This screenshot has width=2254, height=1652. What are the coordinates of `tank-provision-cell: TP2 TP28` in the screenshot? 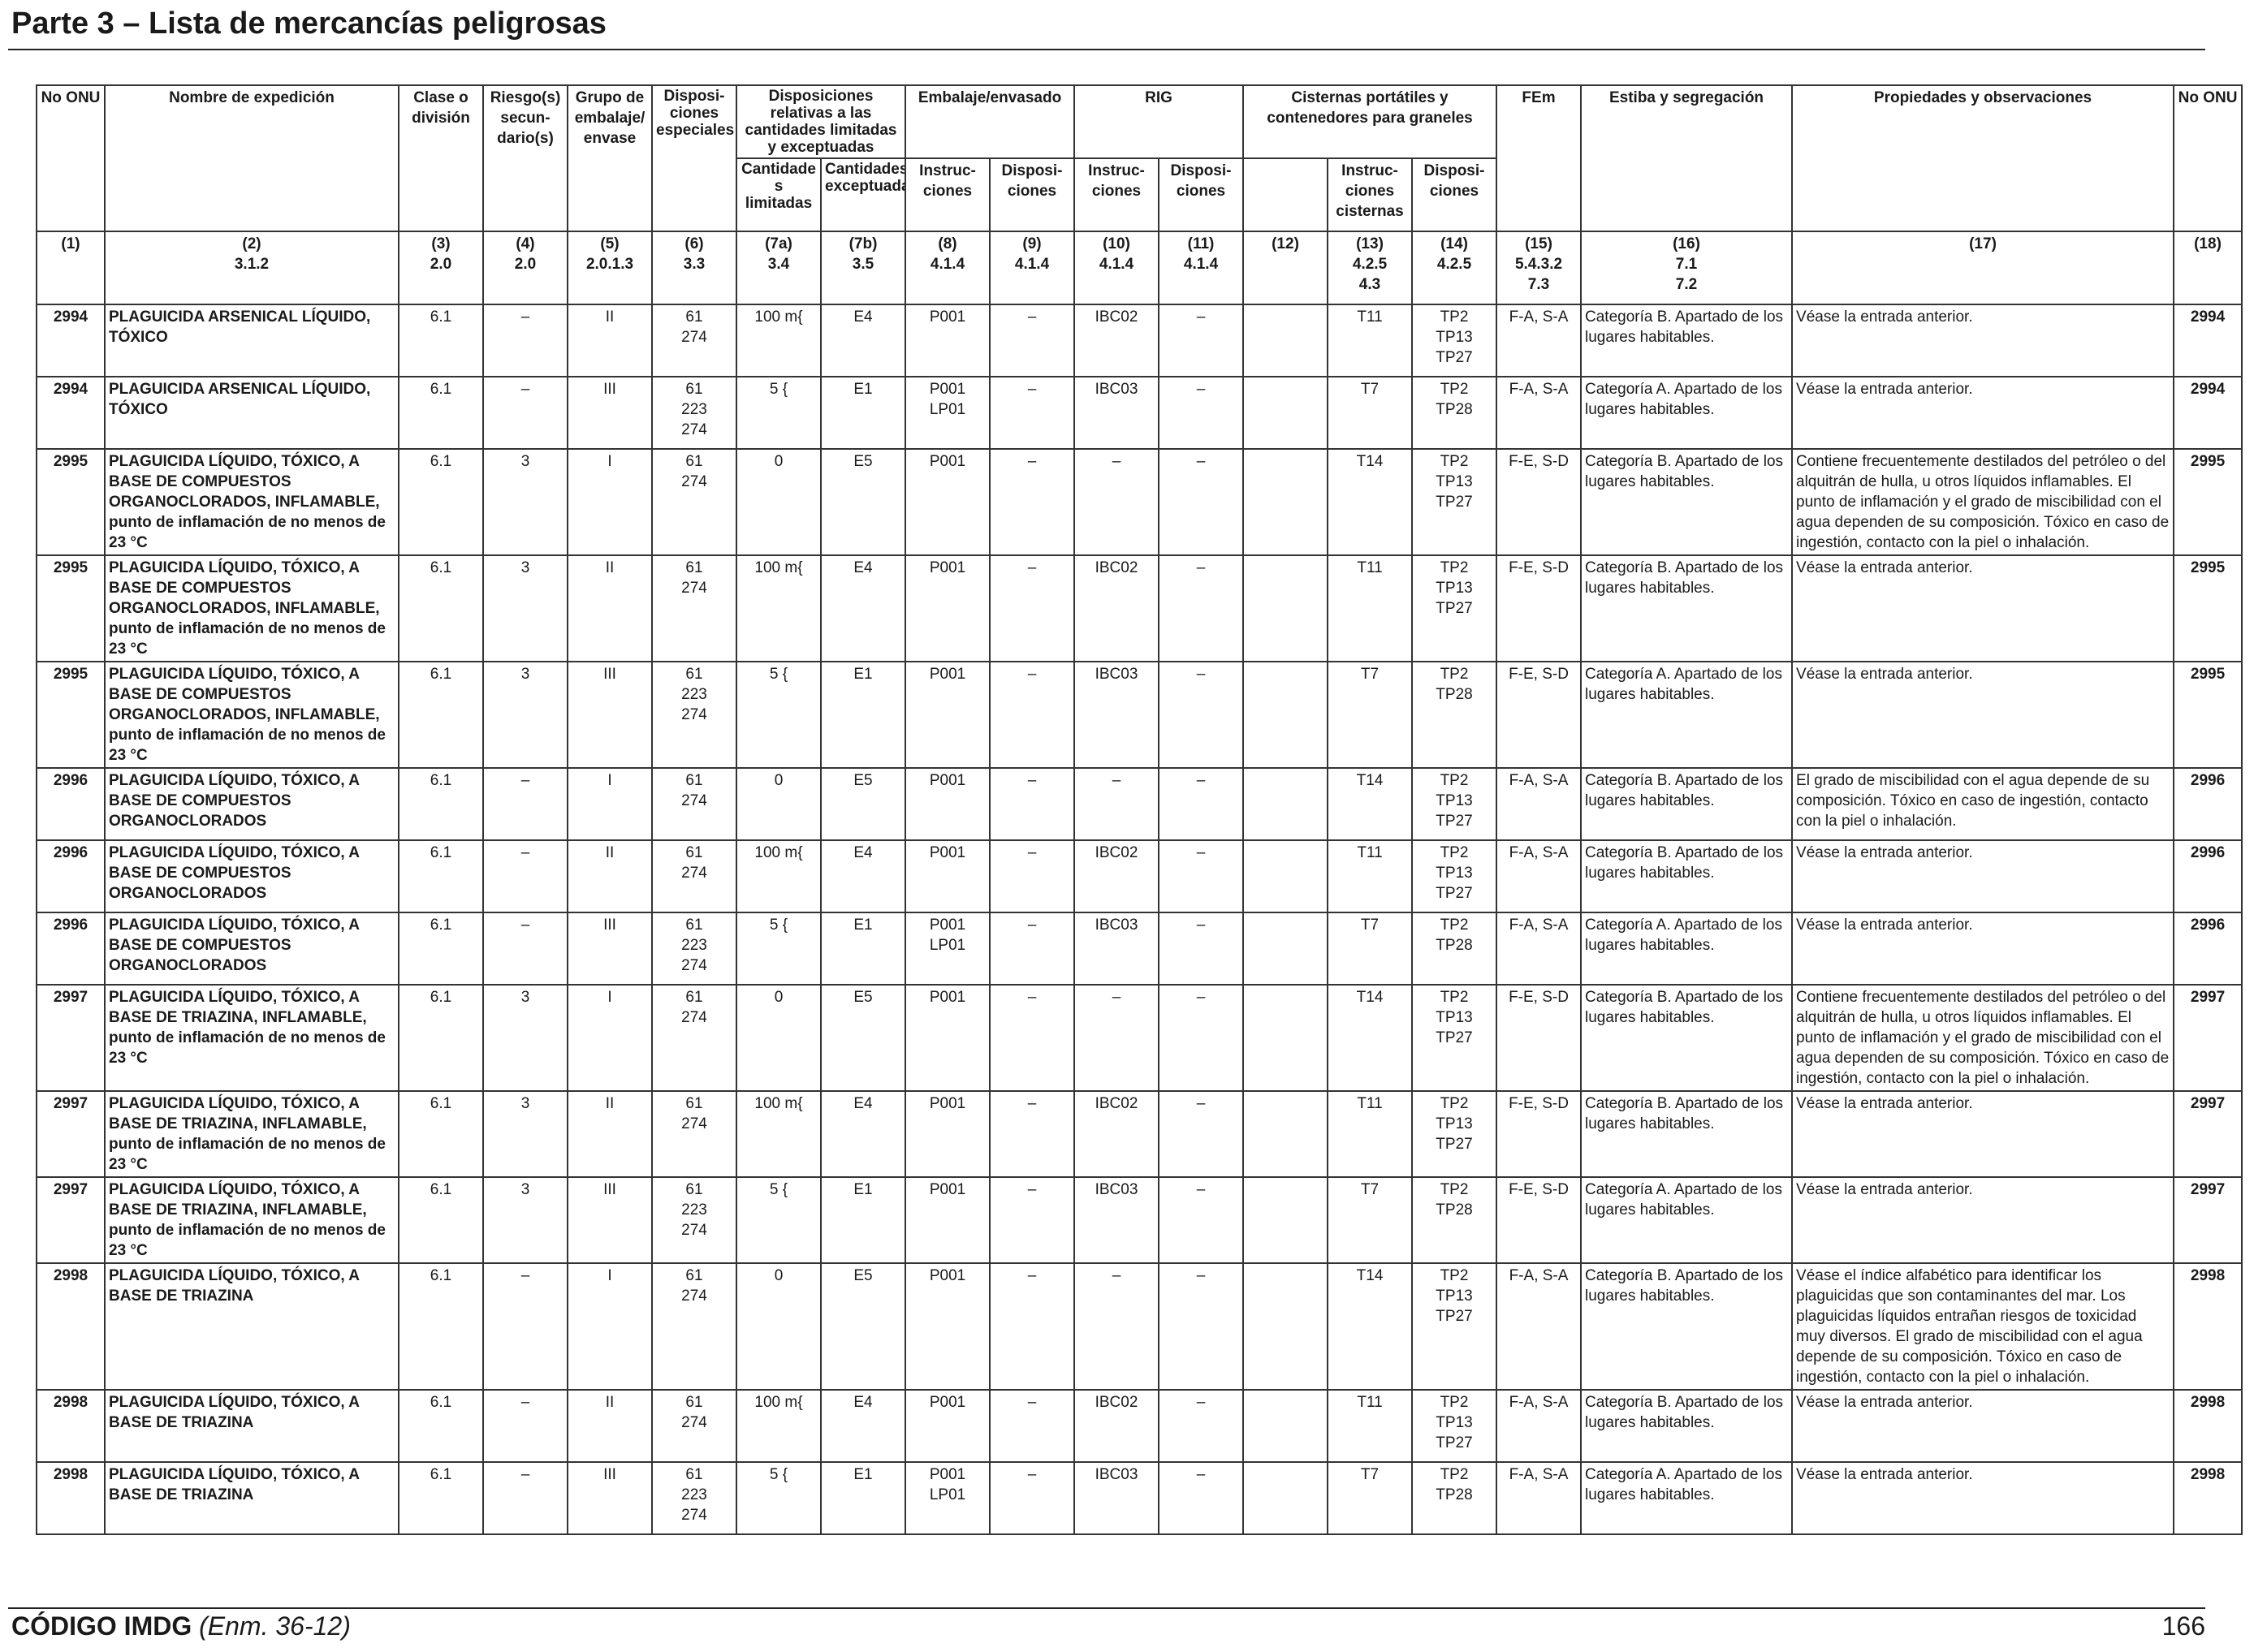 It's located at (1454, 1498).